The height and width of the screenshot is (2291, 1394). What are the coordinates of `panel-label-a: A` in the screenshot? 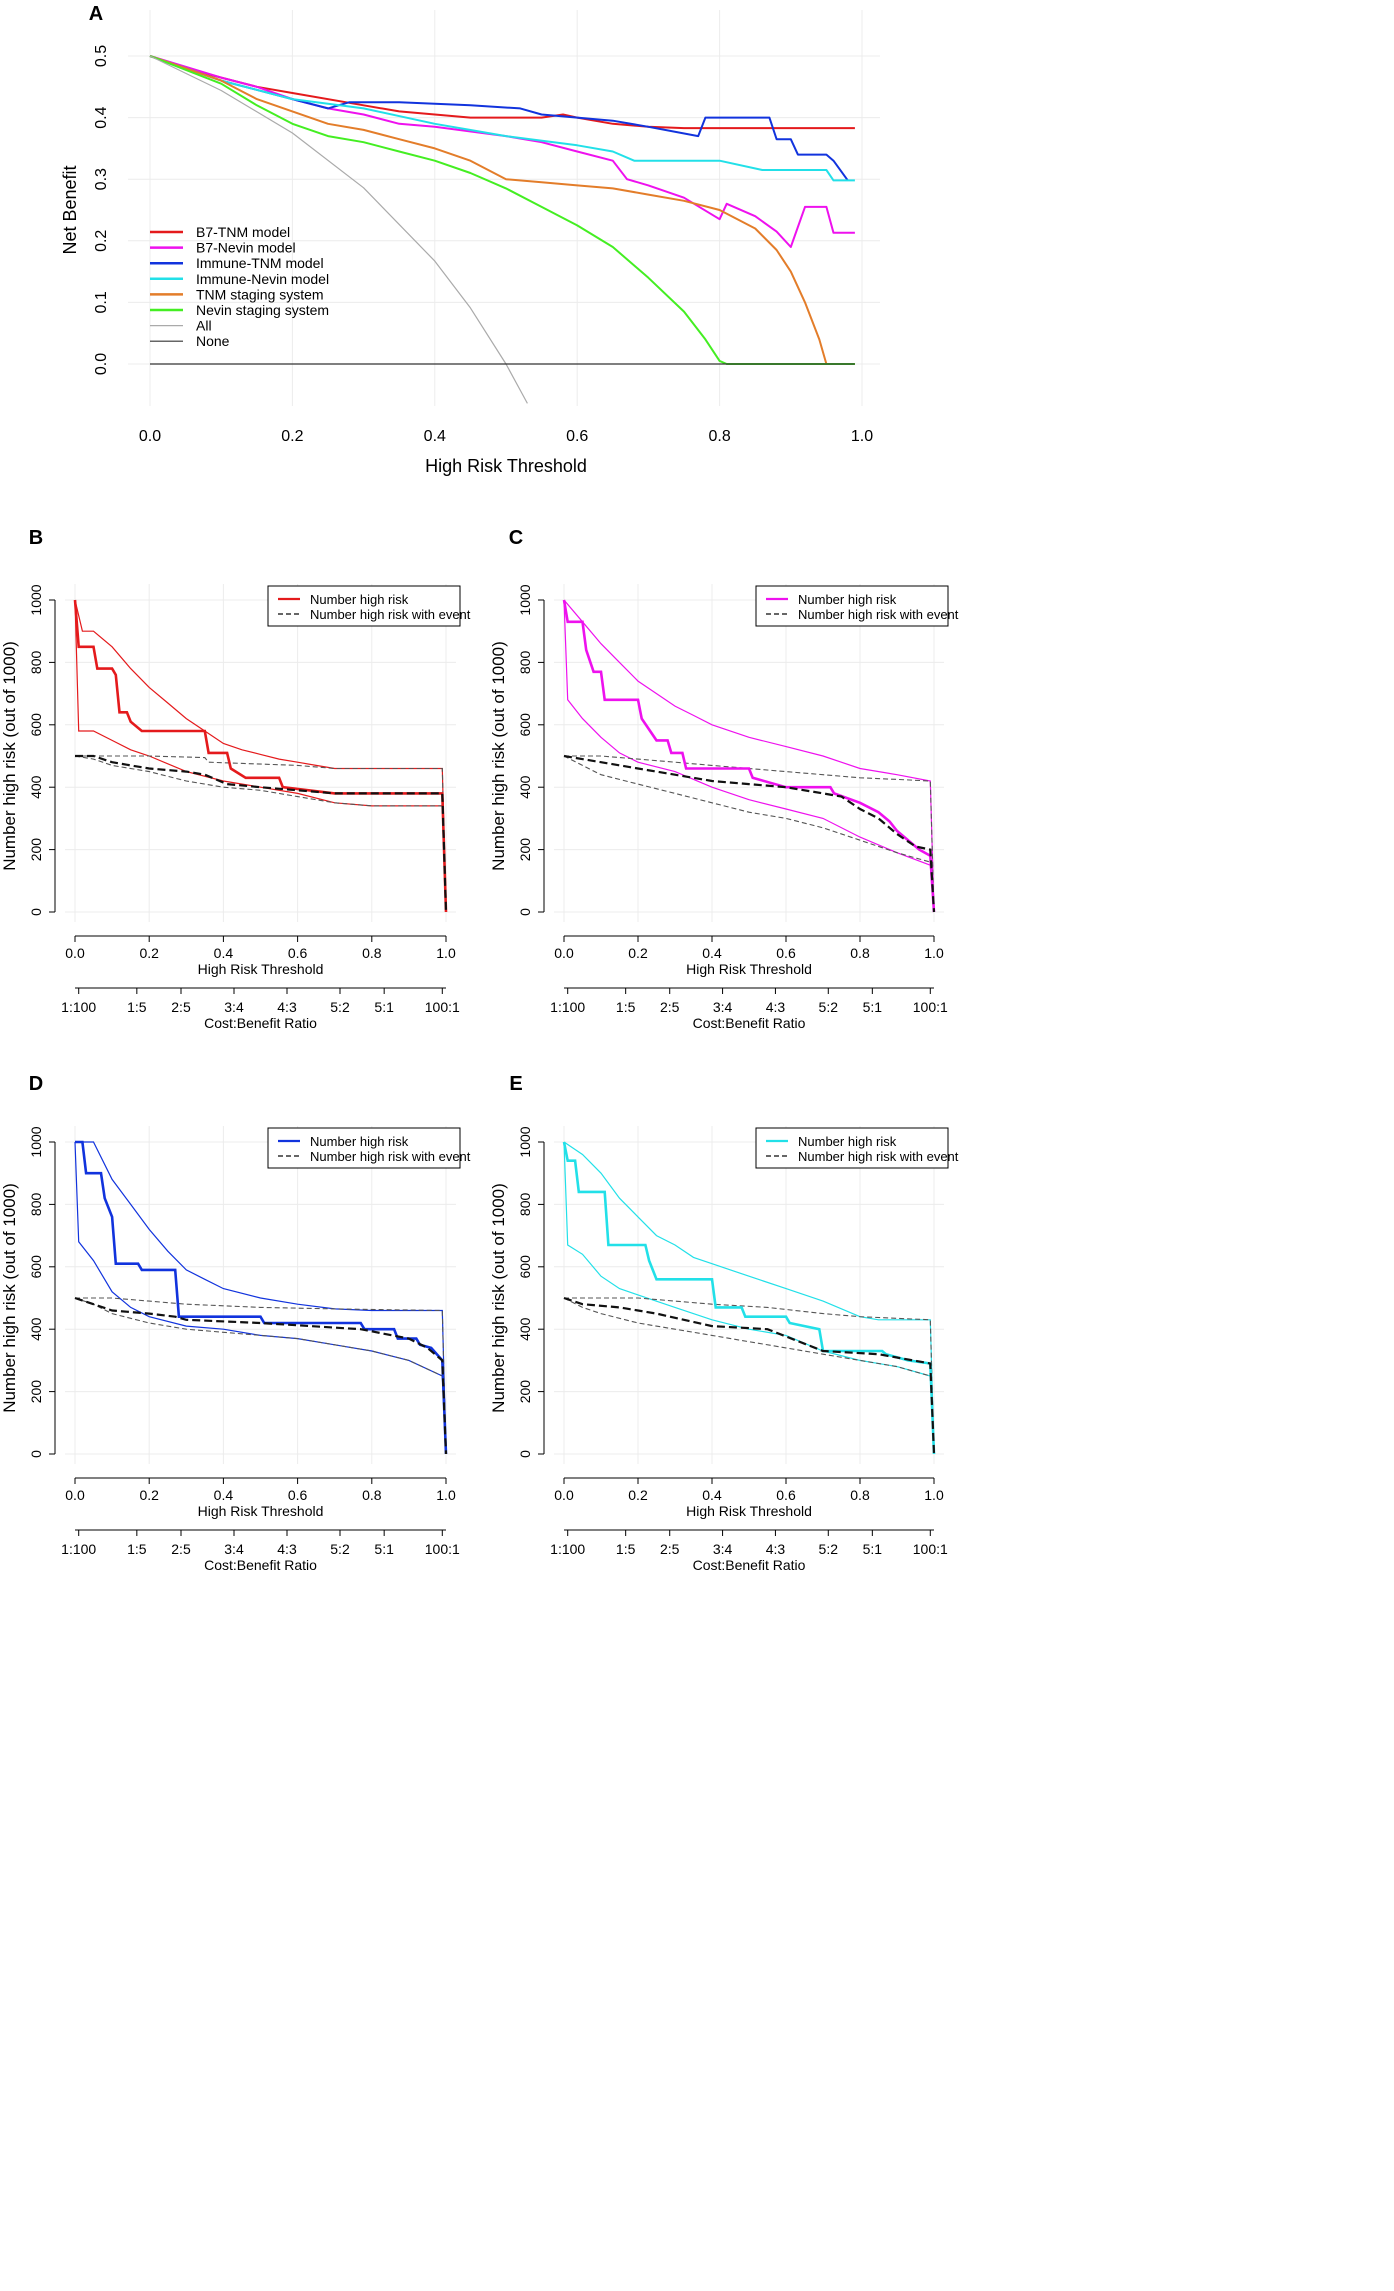 It's located at (96, 14).